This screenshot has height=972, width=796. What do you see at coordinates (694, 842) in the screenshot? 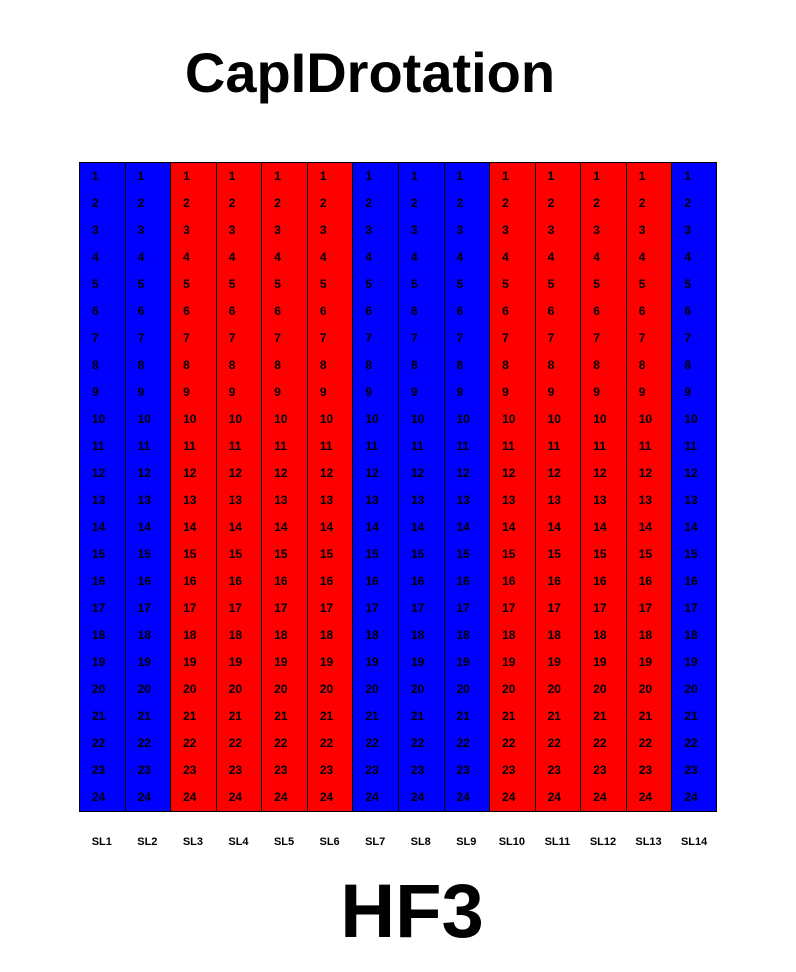
I see `slot-label: SL14` at bounding box center [694, 842].